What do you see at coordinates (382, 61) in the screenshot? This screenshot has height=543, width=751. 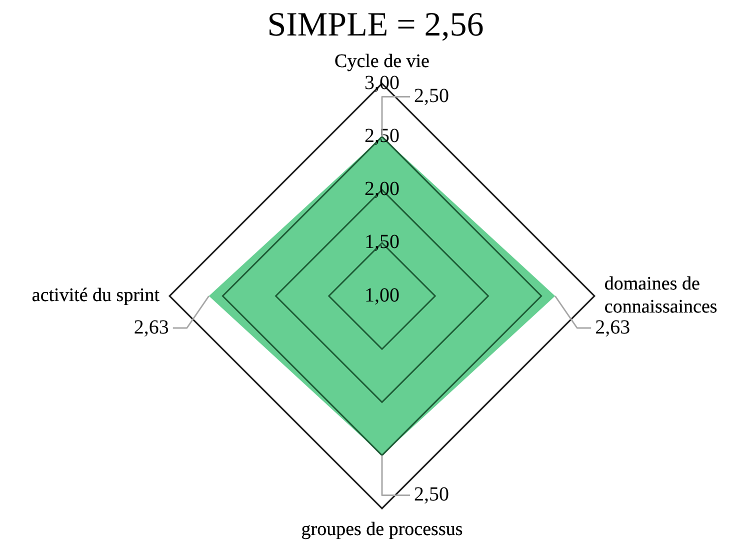 I see `spoke-label: Cycle de vie` at bounding box center [382, 61].